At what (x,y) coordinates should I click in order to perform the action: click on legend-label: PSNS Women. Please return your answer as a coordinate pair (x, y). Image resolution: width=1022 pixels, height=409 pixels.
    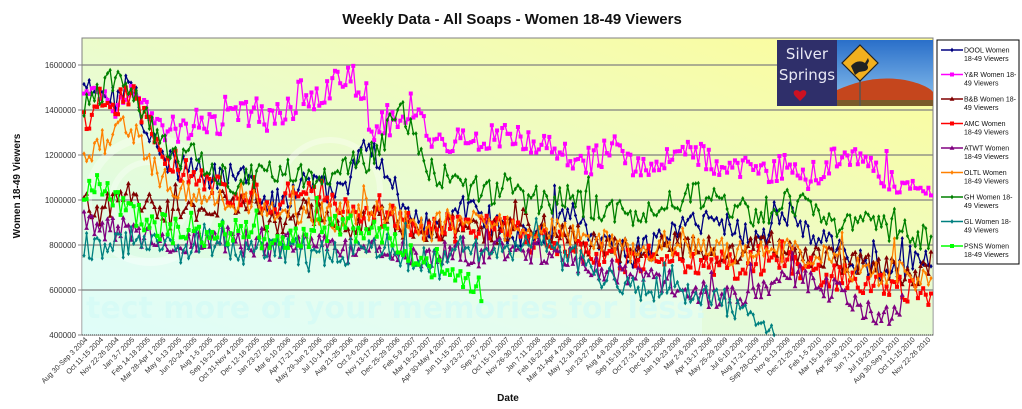
    Looking at the image, I should click on (986, 247).